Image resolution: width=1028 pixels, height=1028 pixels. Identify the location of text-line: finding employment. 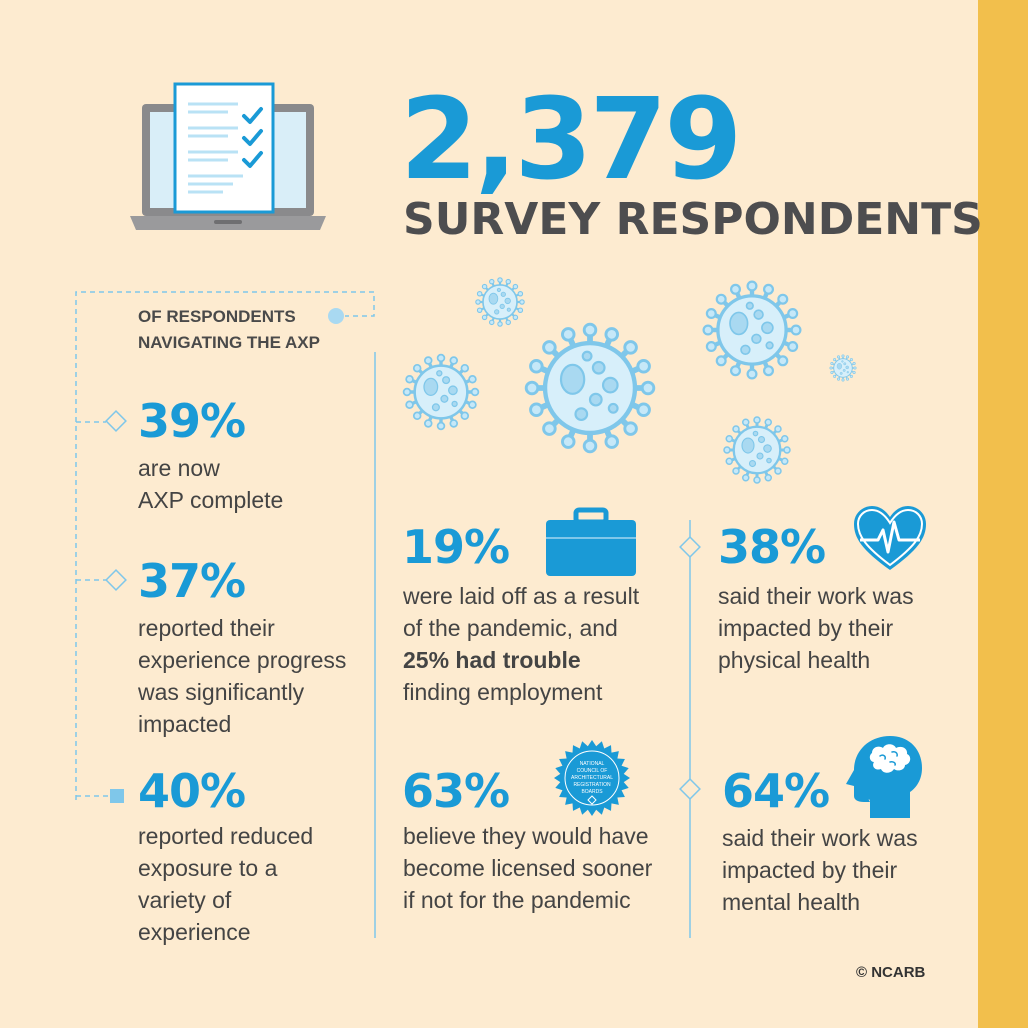
(503, 692).